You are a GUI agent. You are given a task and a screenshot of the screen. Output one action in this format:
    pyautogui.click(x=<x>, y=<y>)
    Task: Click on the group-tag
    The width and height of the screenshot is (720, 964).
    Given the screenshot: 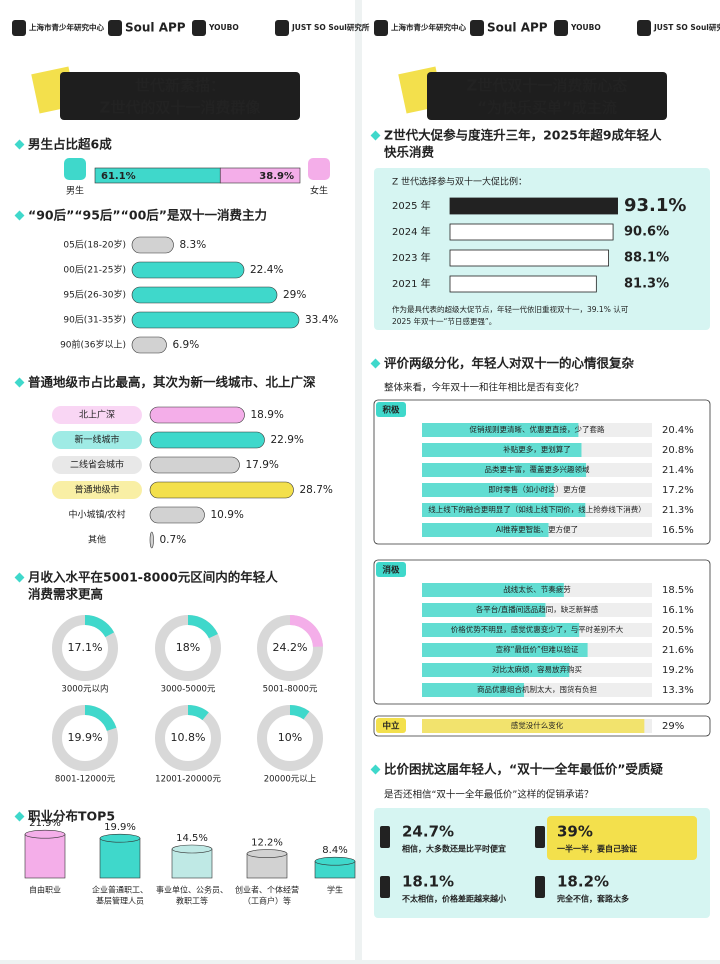 What is the action you would take?
    pyautogui.click(x=391, y=569)
    